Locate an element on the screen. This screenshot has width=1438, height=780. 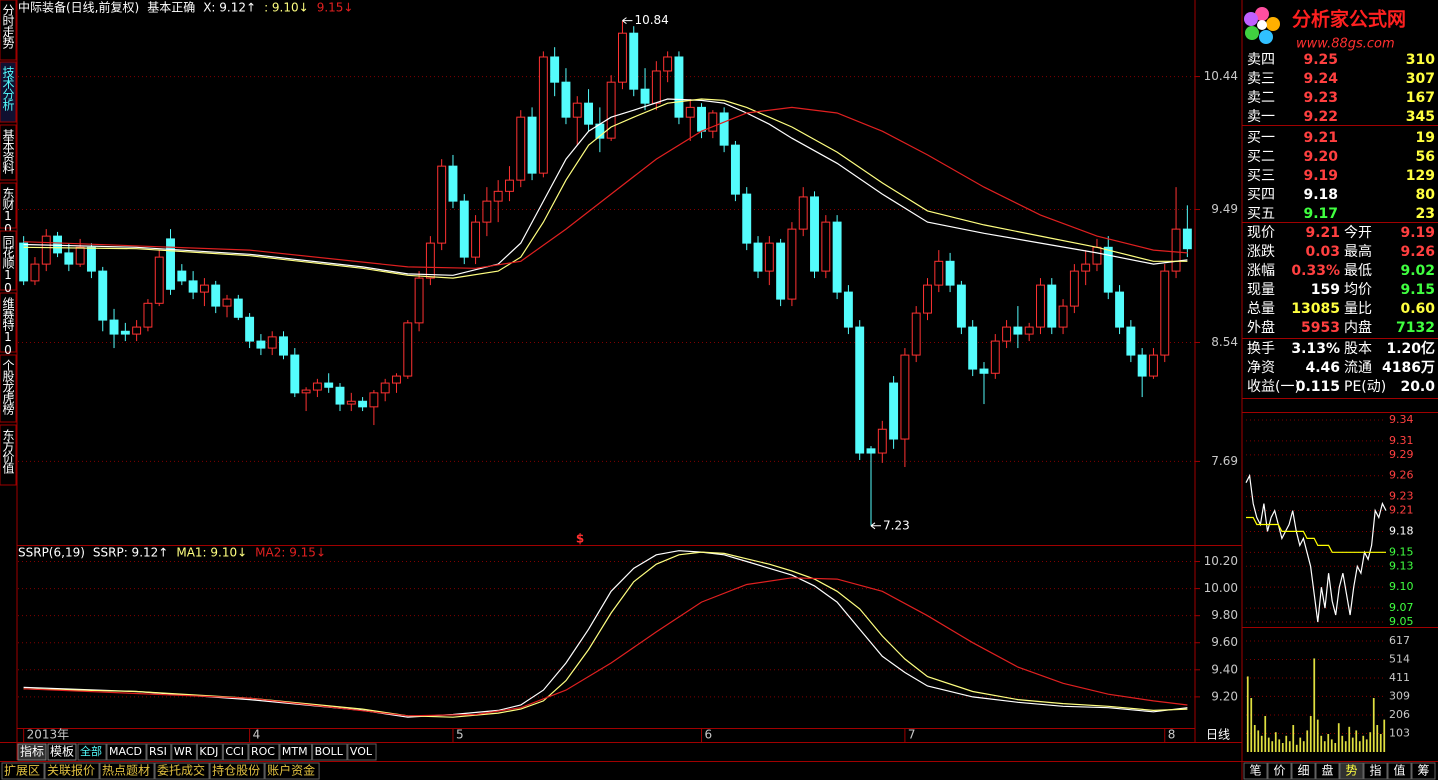
right-tab-label: 指 is located at coordinates (1375, 770).